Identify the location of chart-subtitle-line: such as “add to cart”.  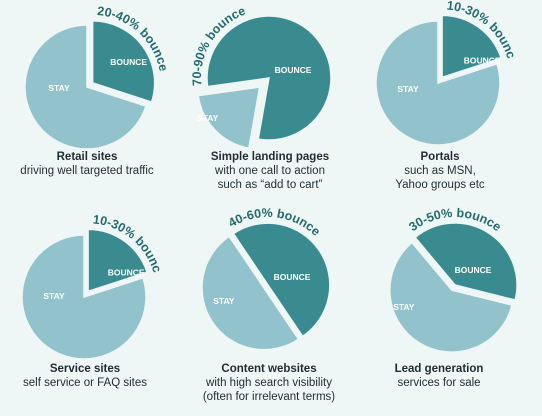
(270, 185).